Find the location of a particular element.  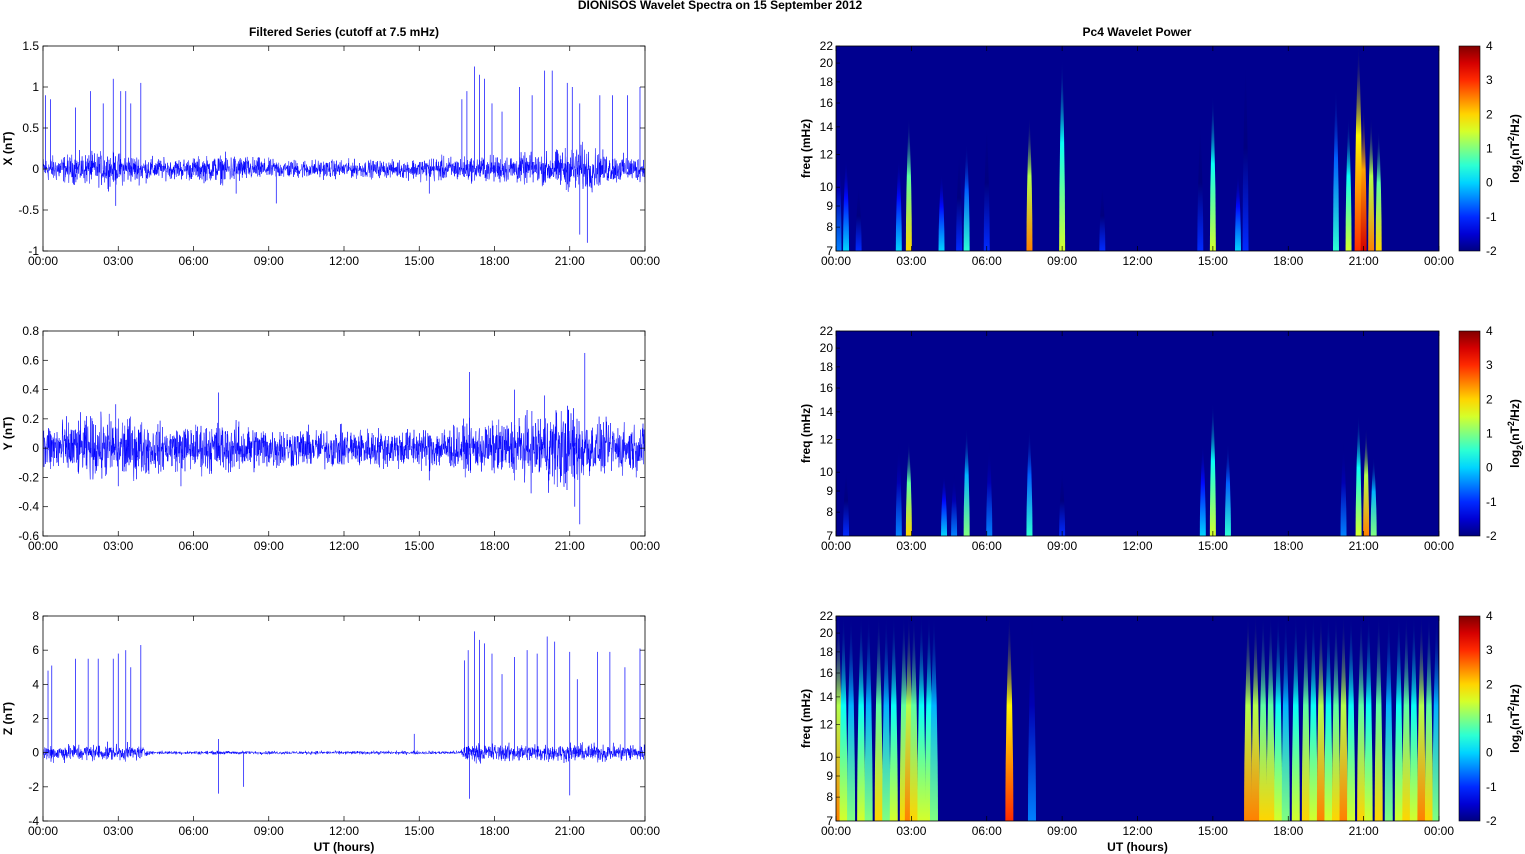

y-tick-label: -1 is located at coordinates (33, 251).